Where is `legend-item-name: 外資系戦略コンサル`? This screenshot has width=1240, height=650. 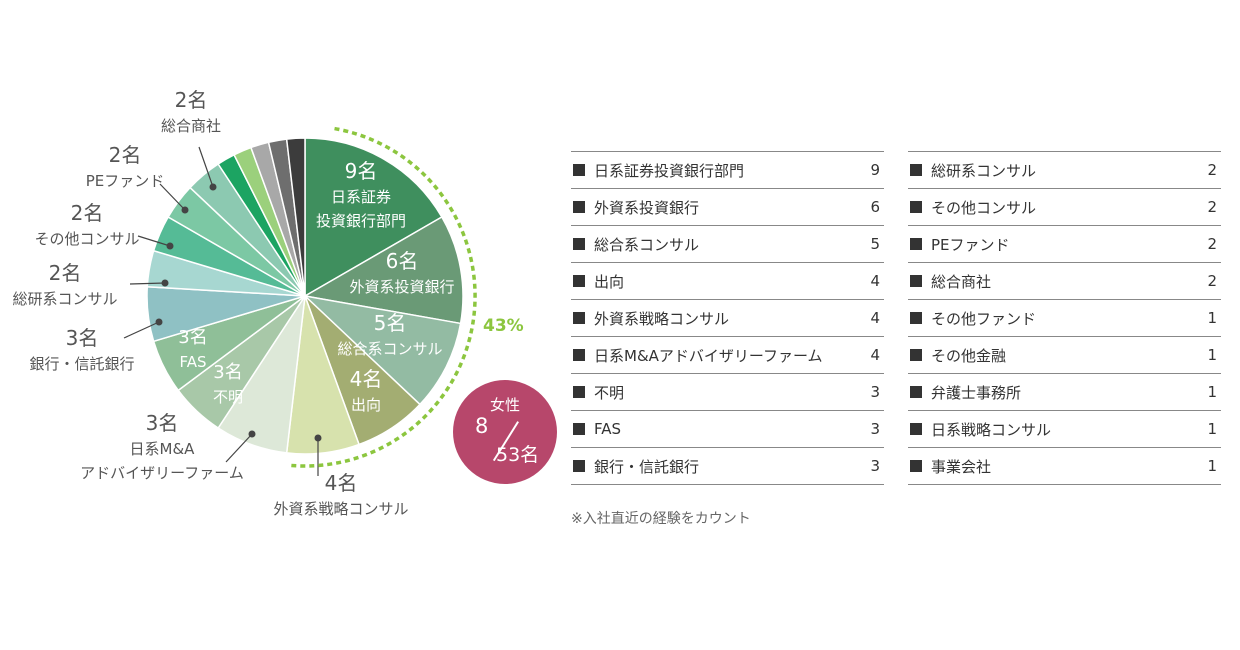
legend-item-name: 外資系戦略コンサル is located at coordinates (662, 318).